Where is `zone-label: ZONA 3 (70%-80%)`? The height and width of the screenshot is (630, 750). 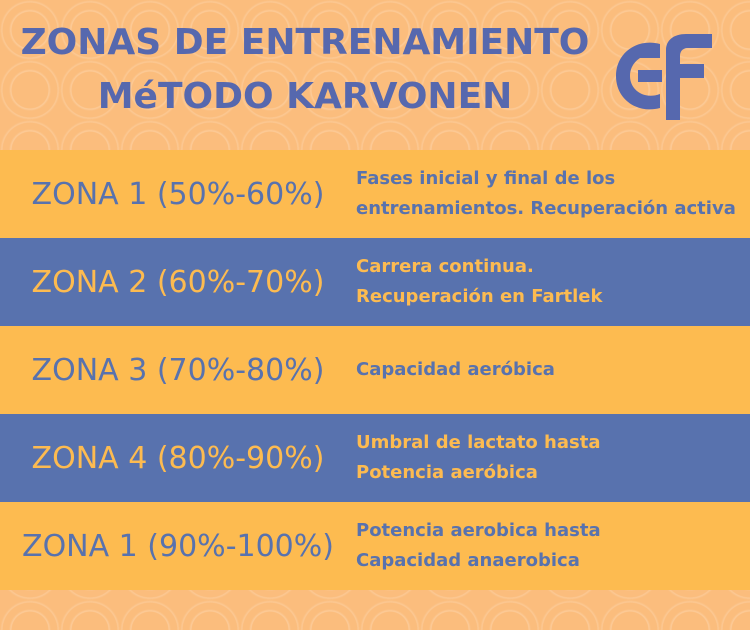 zone-label: ZONA 3 (70%-80%) is located at coordinates (178, 370).